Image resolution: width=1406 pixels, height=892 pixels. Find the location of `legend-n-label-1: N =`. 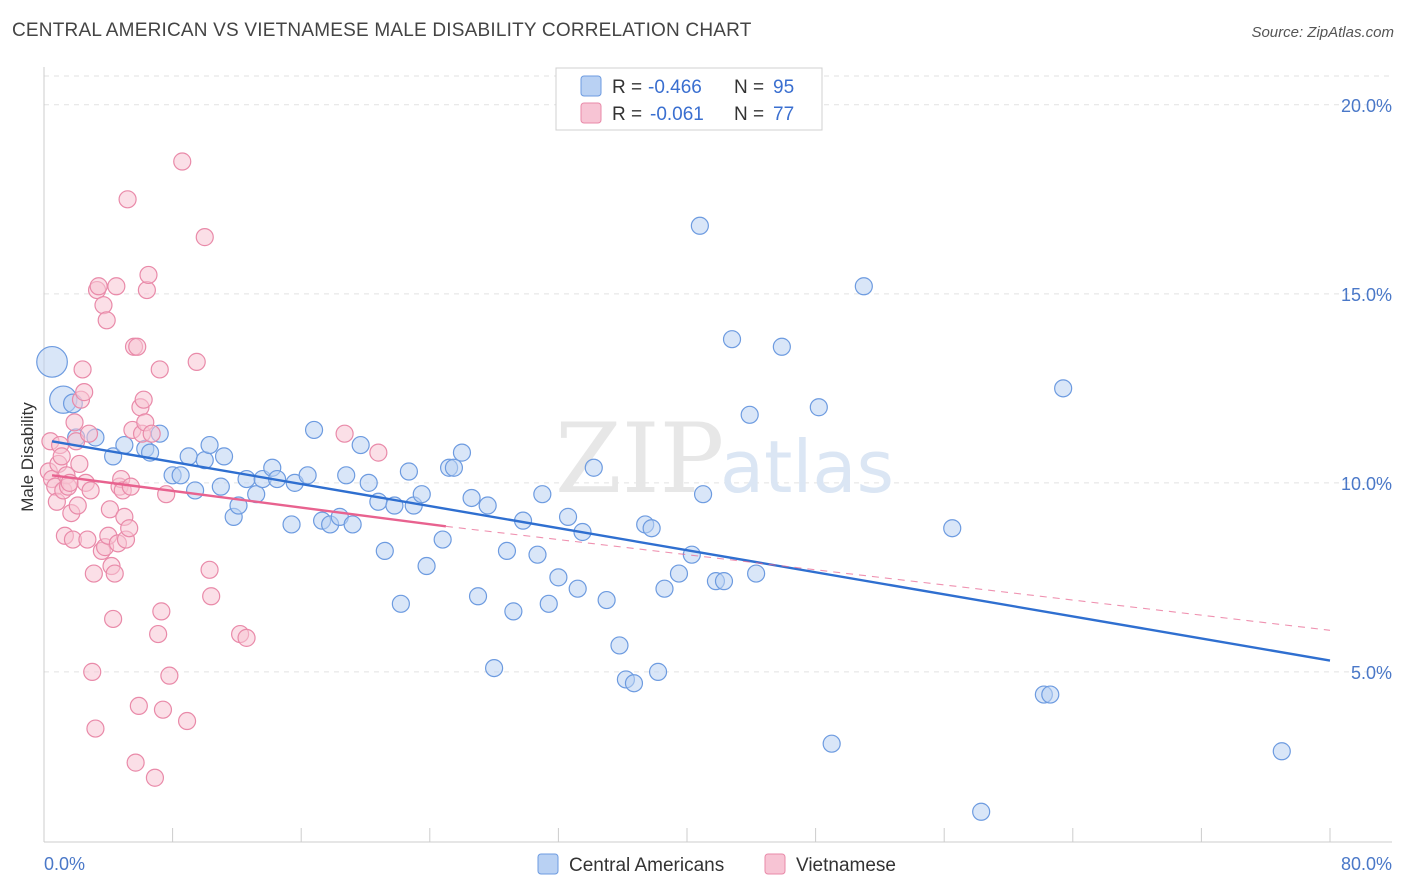

legend-n-label-1: N = is located at coordinates (749, 87).